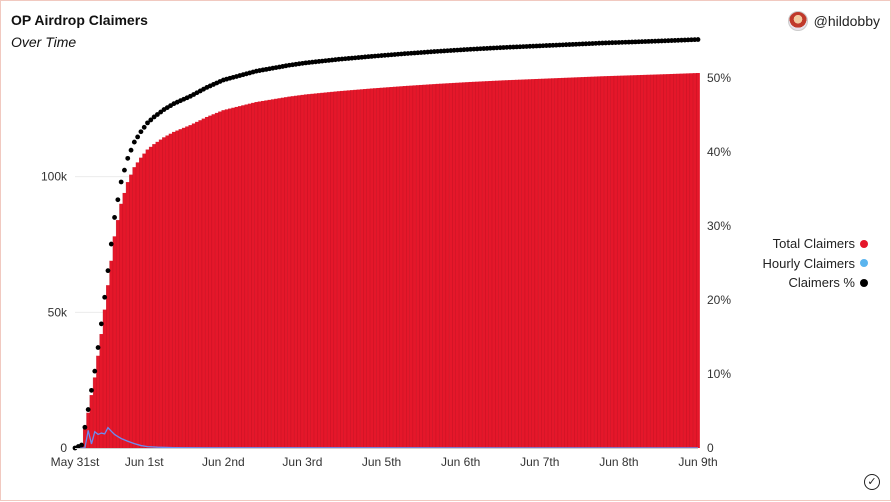 This screenshot has width=891, height=502. I want to click on legend-item-total-claimers: Total Claimers, so click(815, 244).